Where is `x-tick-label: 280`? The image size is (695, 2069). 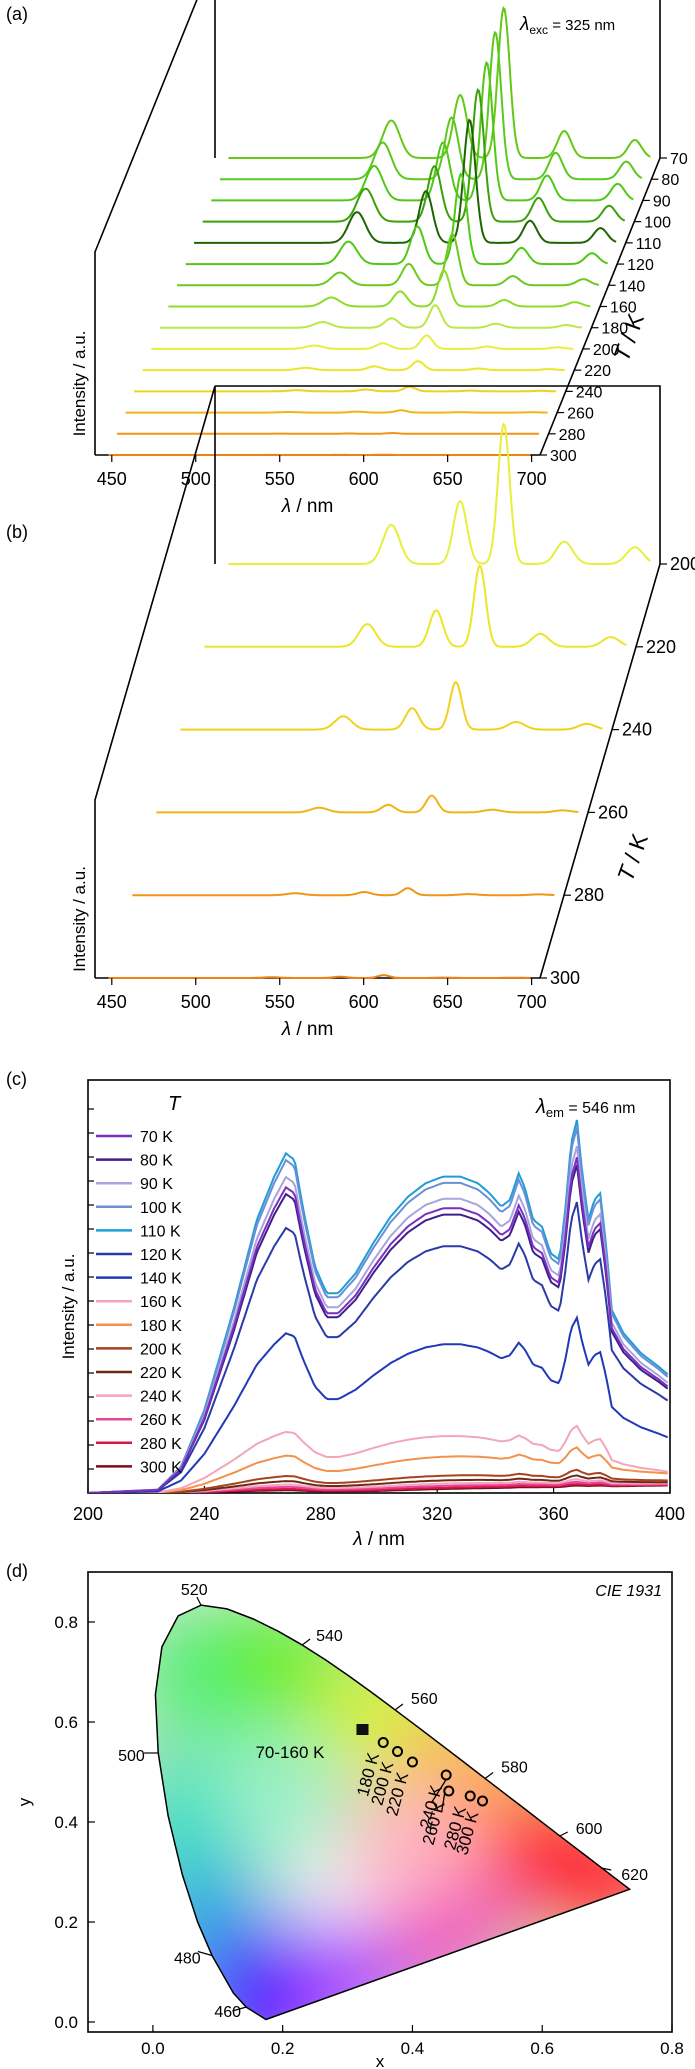 x-tick-label: 280 is located at coordinates (321, 1514).